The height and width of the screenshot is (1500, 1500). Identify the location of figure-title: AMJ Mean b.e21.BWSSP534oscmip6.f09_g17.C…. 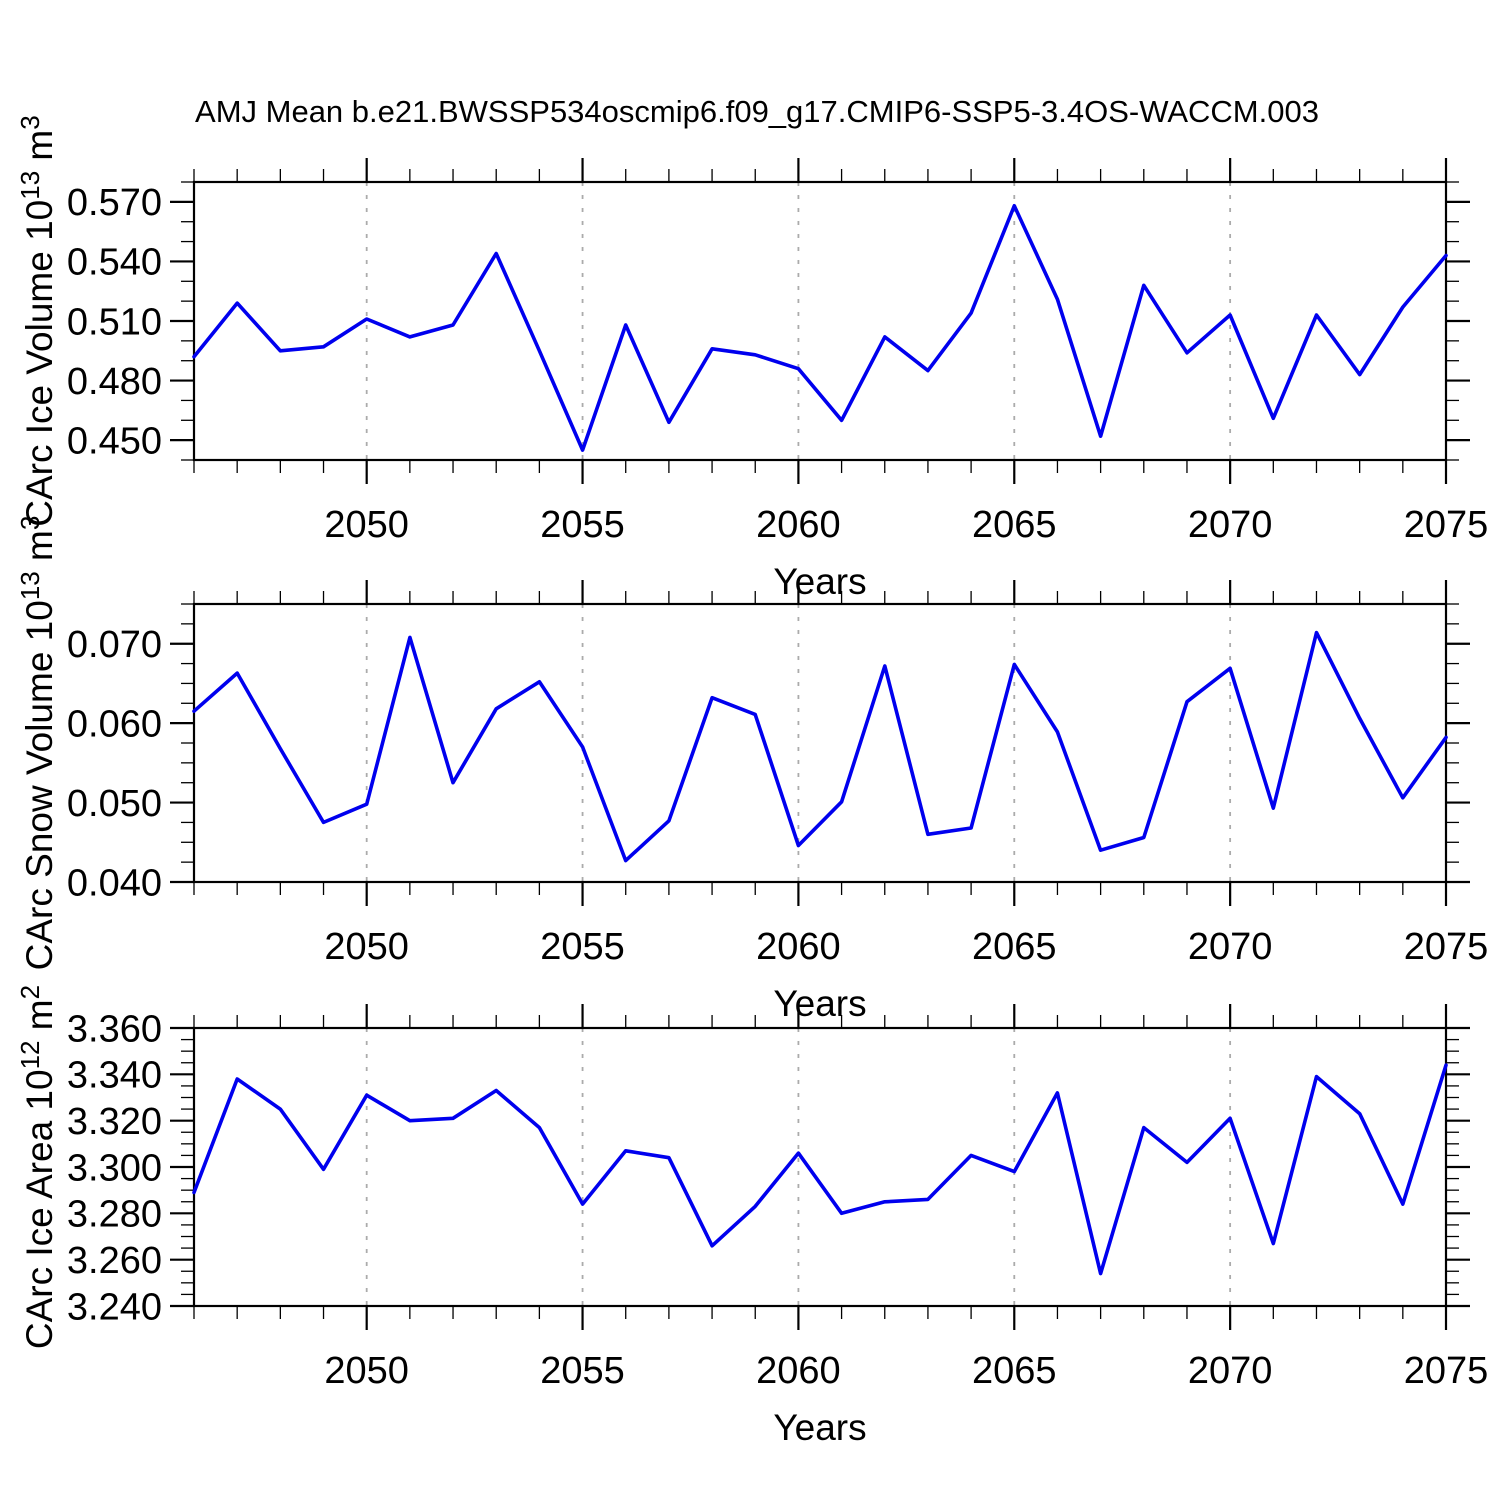
(757, 111).